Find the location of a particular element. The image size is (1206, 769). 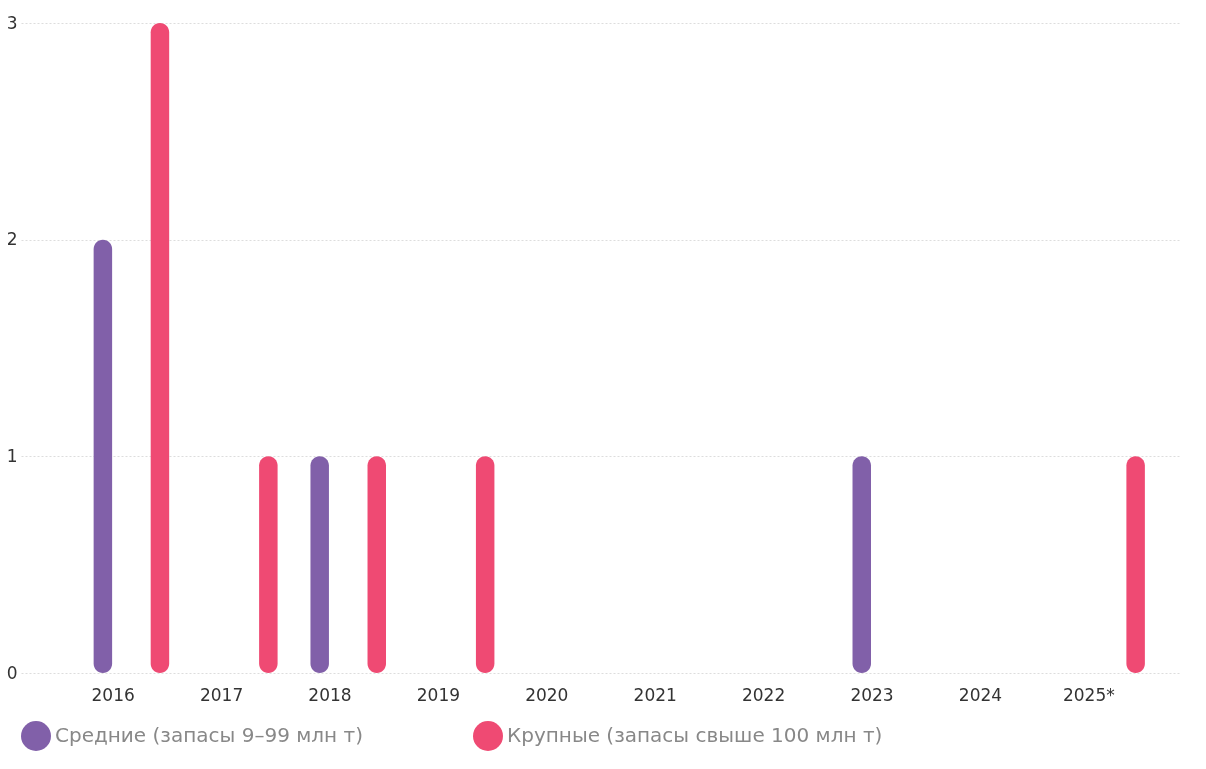

y-tick-label: 3 is located at coordinates (12, 22).